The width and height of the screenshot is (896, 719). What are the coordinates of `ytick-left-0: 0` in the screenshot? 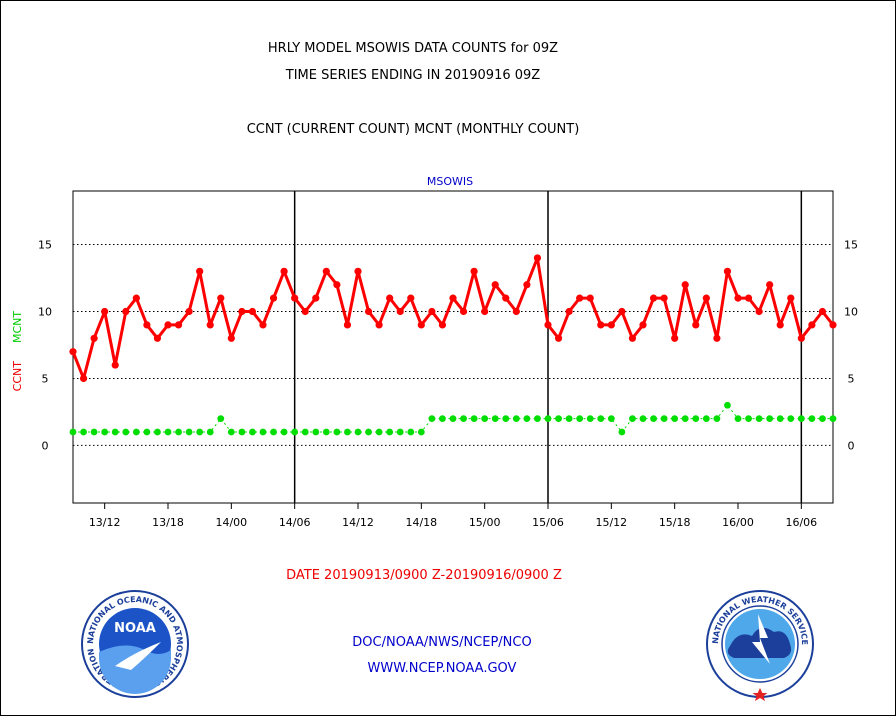 It's located at (45, 445).